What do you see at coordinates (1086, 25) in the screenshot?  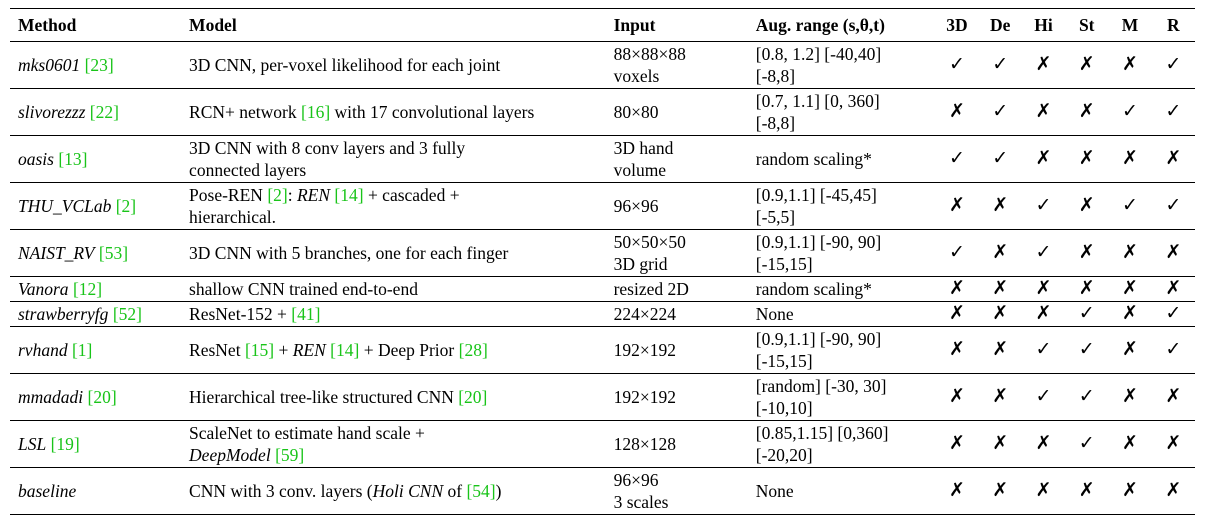 I see `header-flag-st: St` at bounding box center [1086, 25].